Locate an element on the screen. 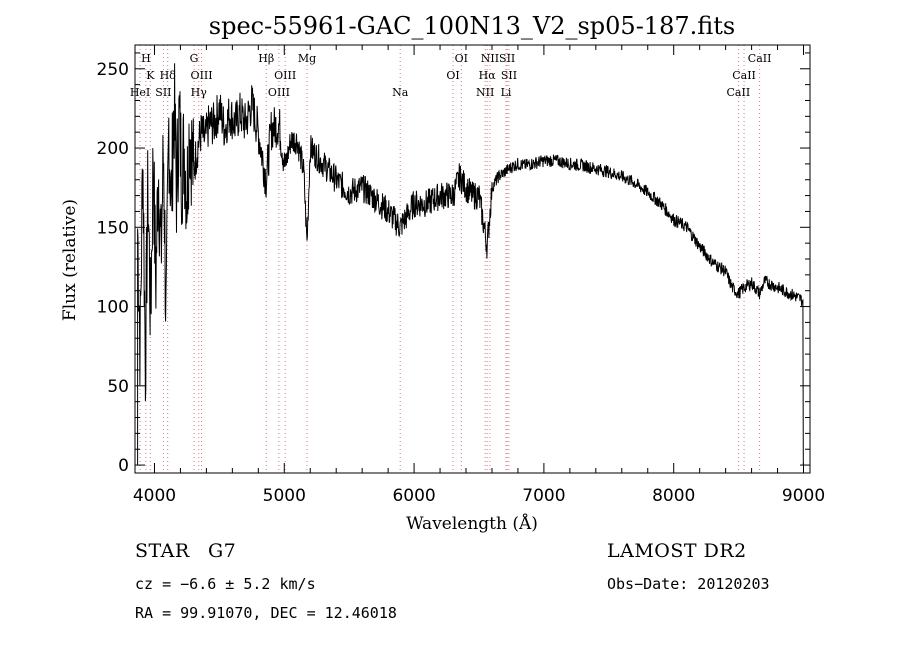 This screenshot has height=650, width=900. line-label-5: G is located at coordinates (194, 58).